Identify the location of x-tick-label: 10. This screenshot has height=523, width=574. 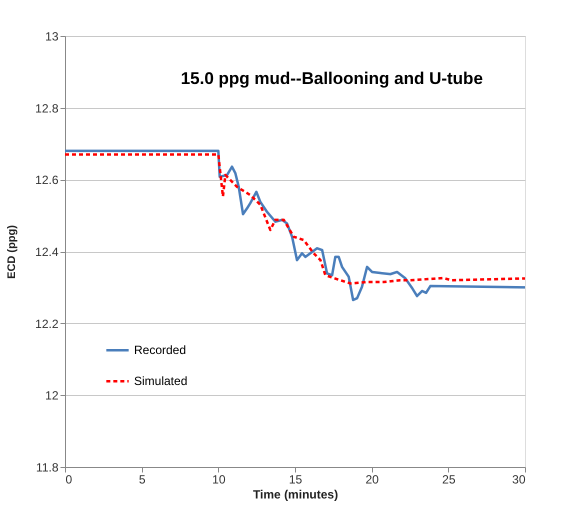
(219, 479).